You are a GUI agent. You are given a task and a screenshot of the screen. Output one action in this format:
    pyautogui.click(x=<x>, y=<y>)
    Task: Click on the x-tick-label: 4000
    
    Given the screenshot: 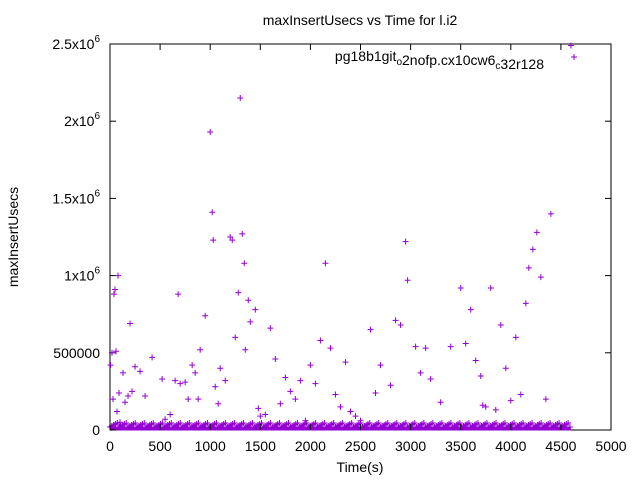 What is the action you would take?
    pyautogui.click(x=510, y=446)
    